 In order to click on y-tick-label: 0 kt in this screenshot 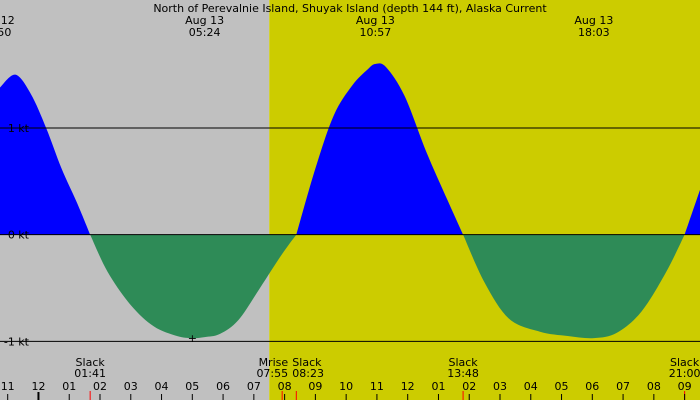, I will do `click(19, 235)`.